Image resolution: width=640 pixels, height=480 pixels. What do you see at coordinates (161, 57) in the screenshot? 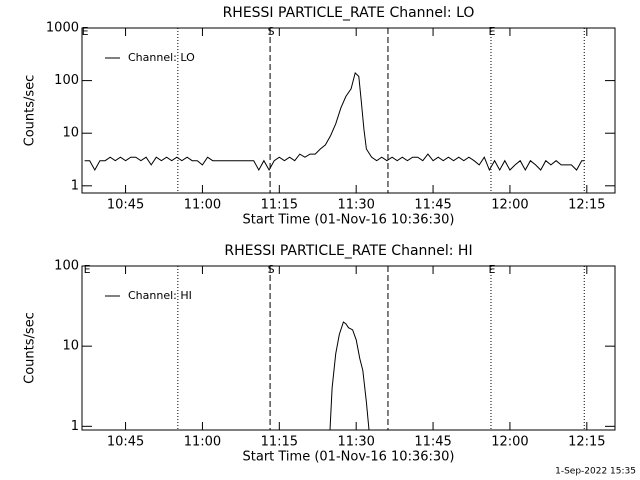
I see `legend-label: Channel: LO` at bounding box center [161, 57].